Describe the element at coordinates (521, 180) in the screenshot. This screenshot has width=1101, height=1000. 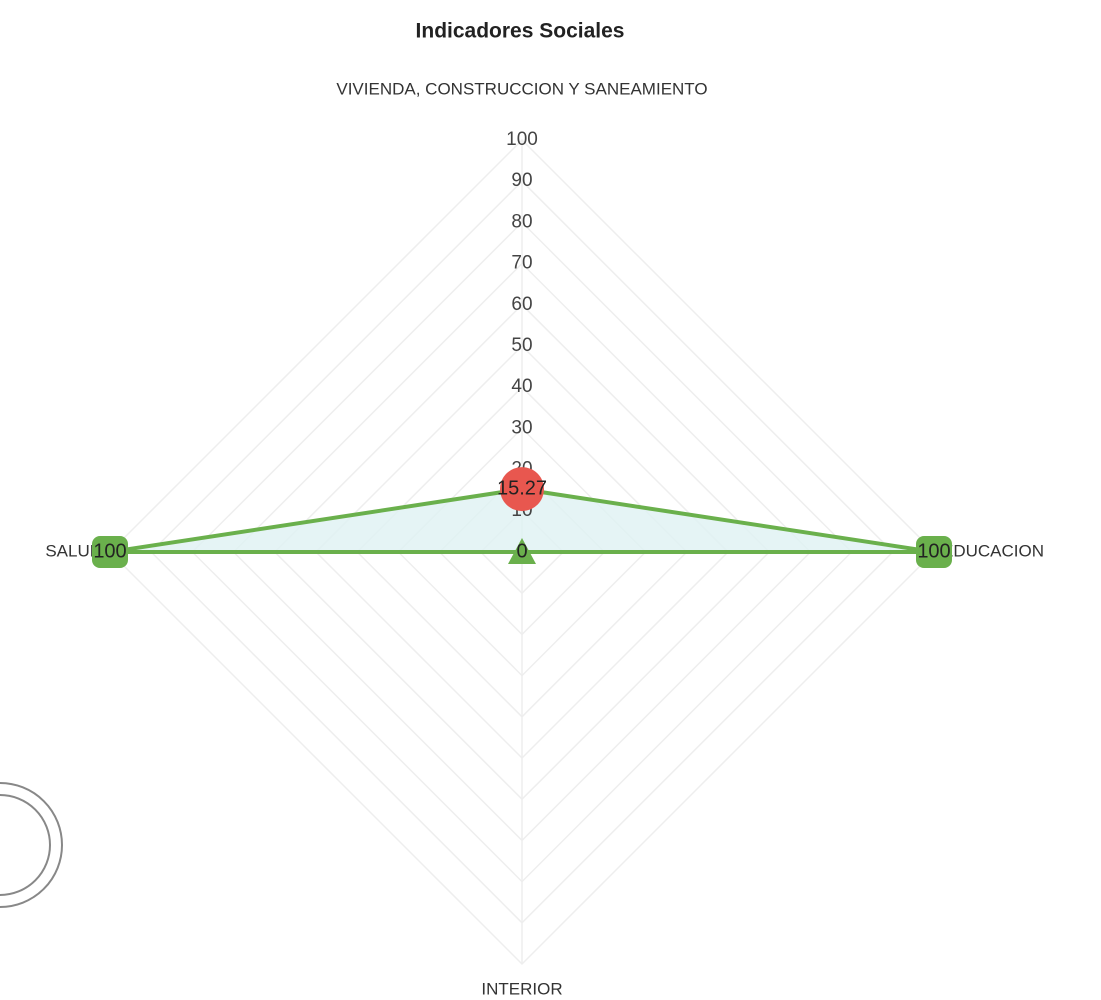
I see `r-tick-label: 90` at that location.